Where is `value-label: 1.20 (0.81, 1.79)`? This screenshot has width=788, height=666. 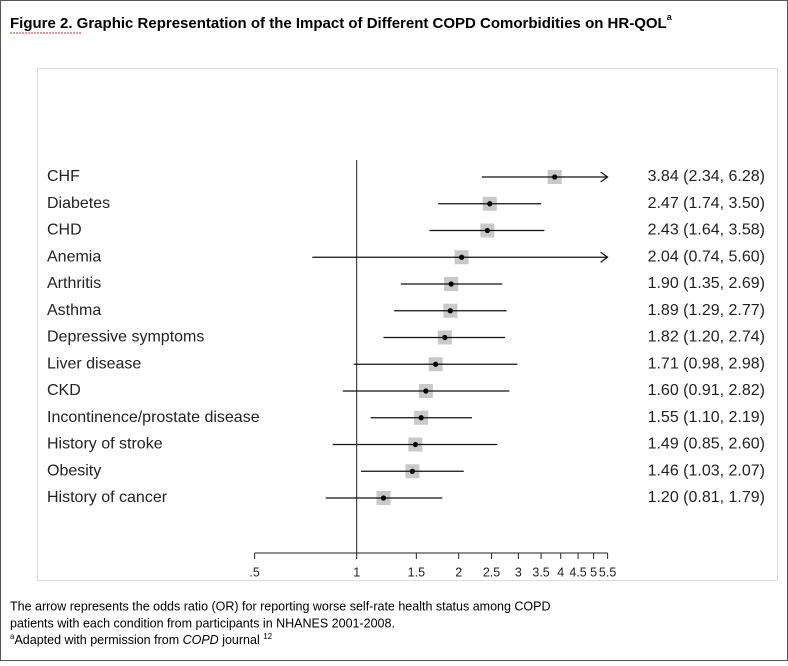
value-label: 1.20 (0.81, 1.79) is located at coordinates (706, 497).